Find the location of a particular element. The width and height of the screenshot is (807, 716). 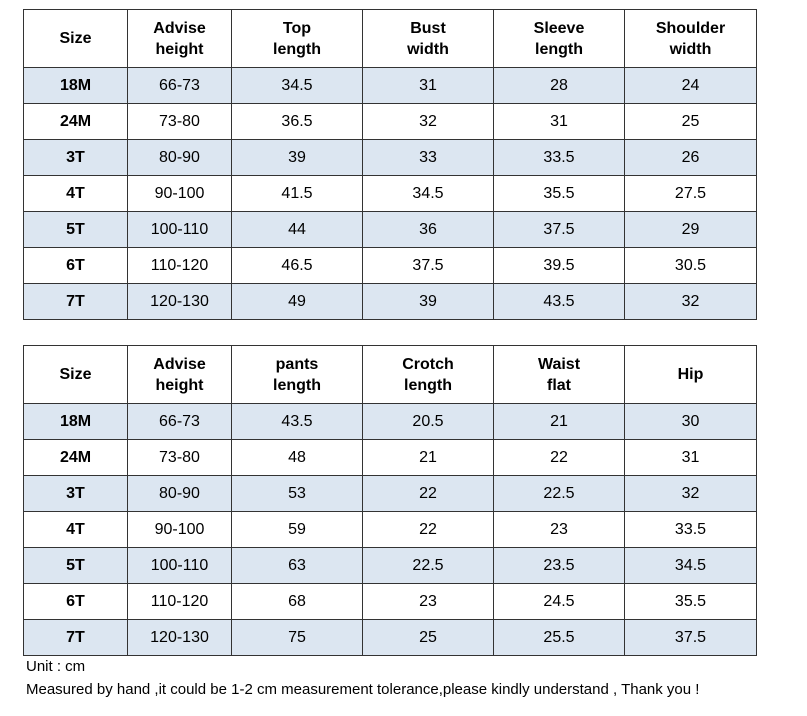

table-cell: 100-110 is located at coordinates (179, 229).